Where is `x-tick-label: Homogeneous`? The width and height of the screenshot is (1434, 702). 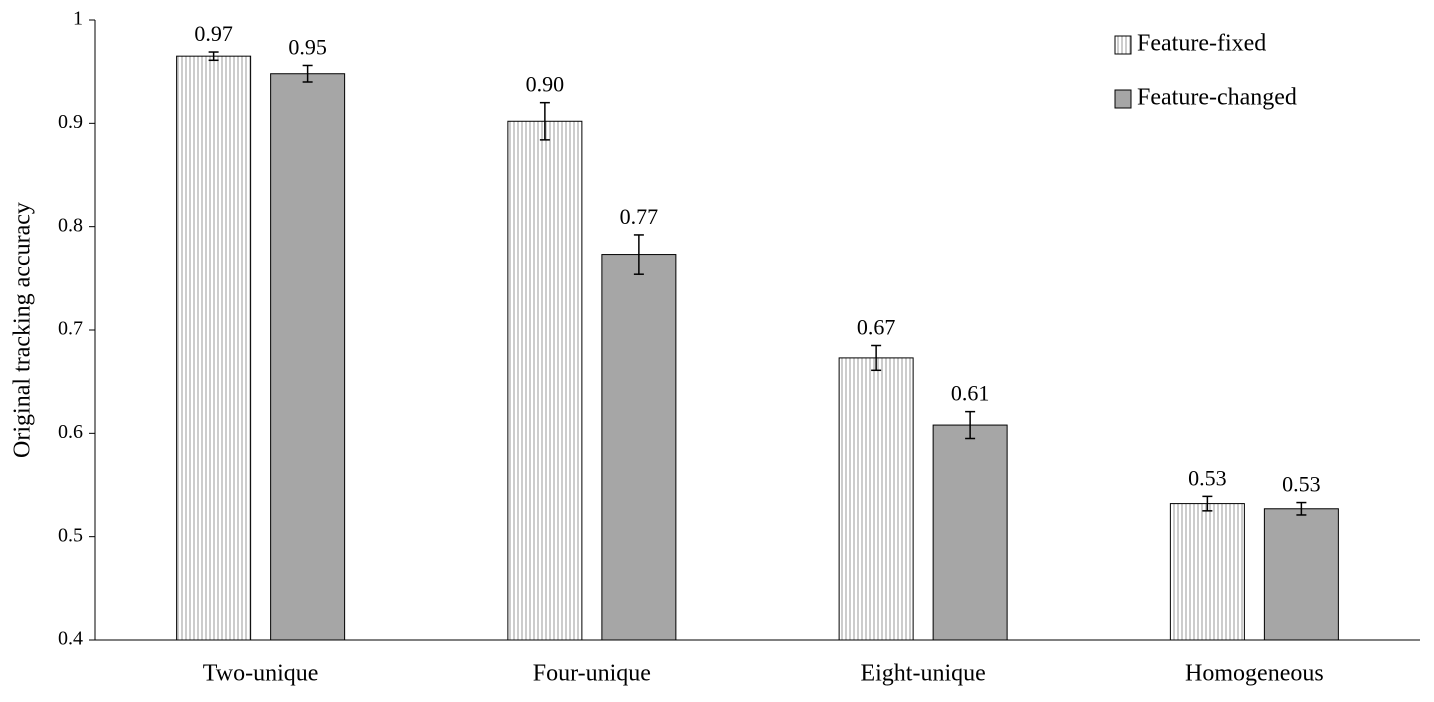 x-tick-label: Homogeneous is located at coordinates (1254, 674).